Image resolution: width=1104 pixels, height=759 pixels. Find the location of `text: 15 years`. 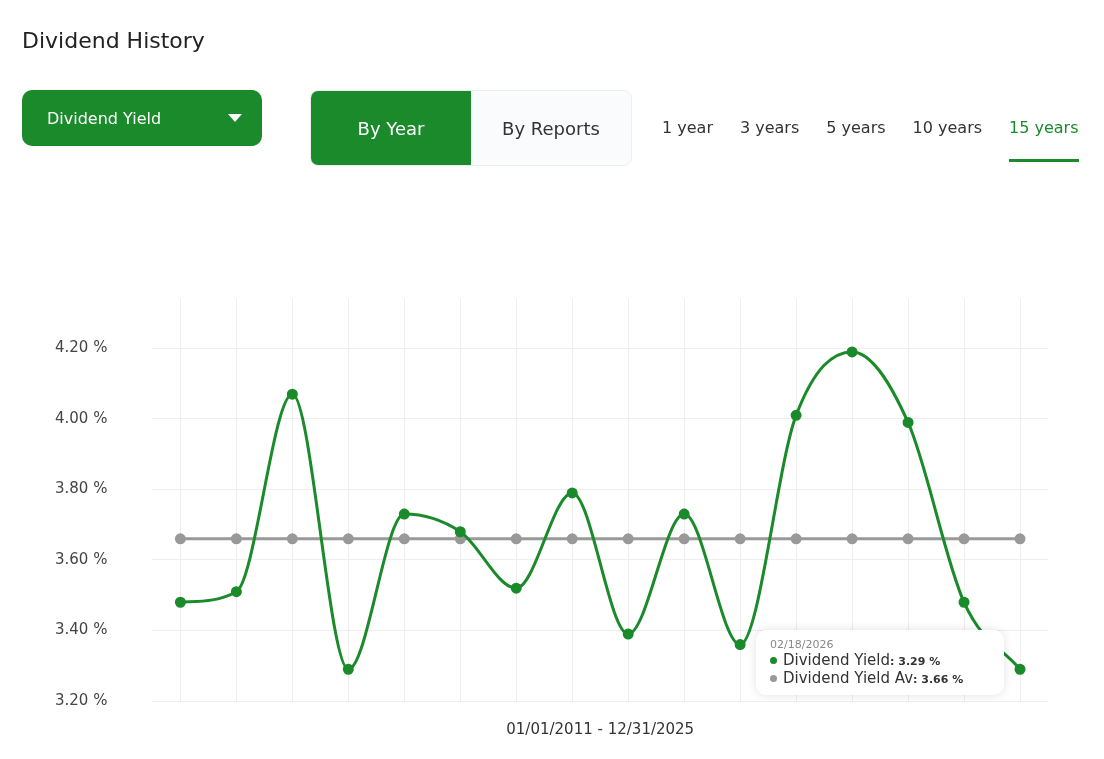

text: 15 years is located at coordinates (1044, 140).